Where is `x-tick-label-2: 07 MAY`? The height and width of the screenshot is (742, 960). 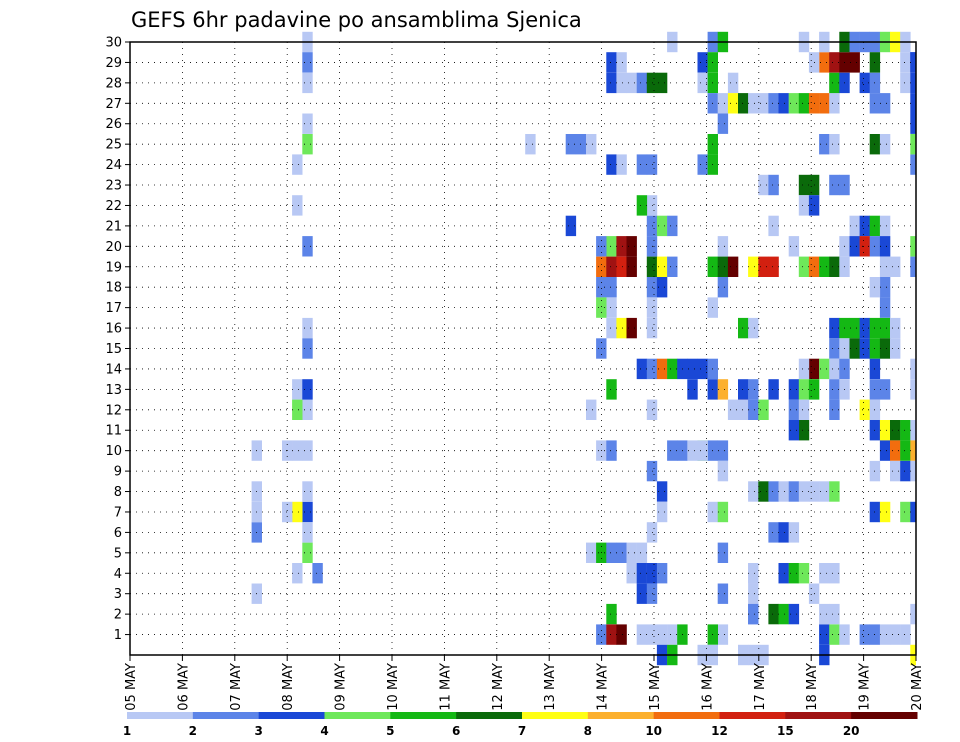 x-tick-label-2: 07 MAY is located at coordinates (236, 687).